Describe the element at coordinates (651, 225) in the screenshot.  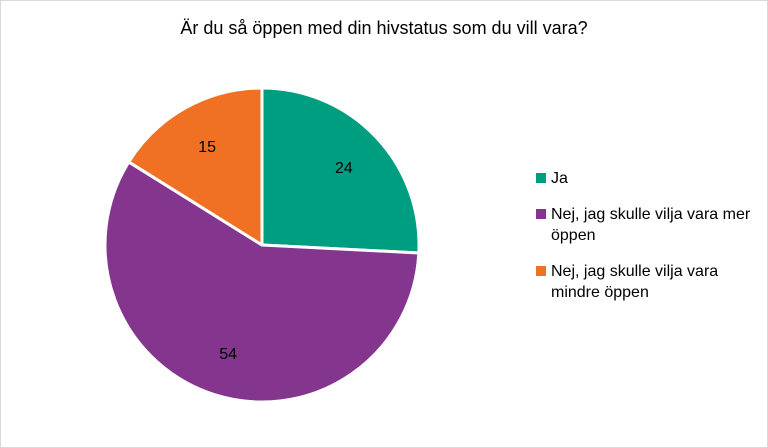
I see `legend-label: Nej, jag skulle vilja vara mer öppen` at that location.